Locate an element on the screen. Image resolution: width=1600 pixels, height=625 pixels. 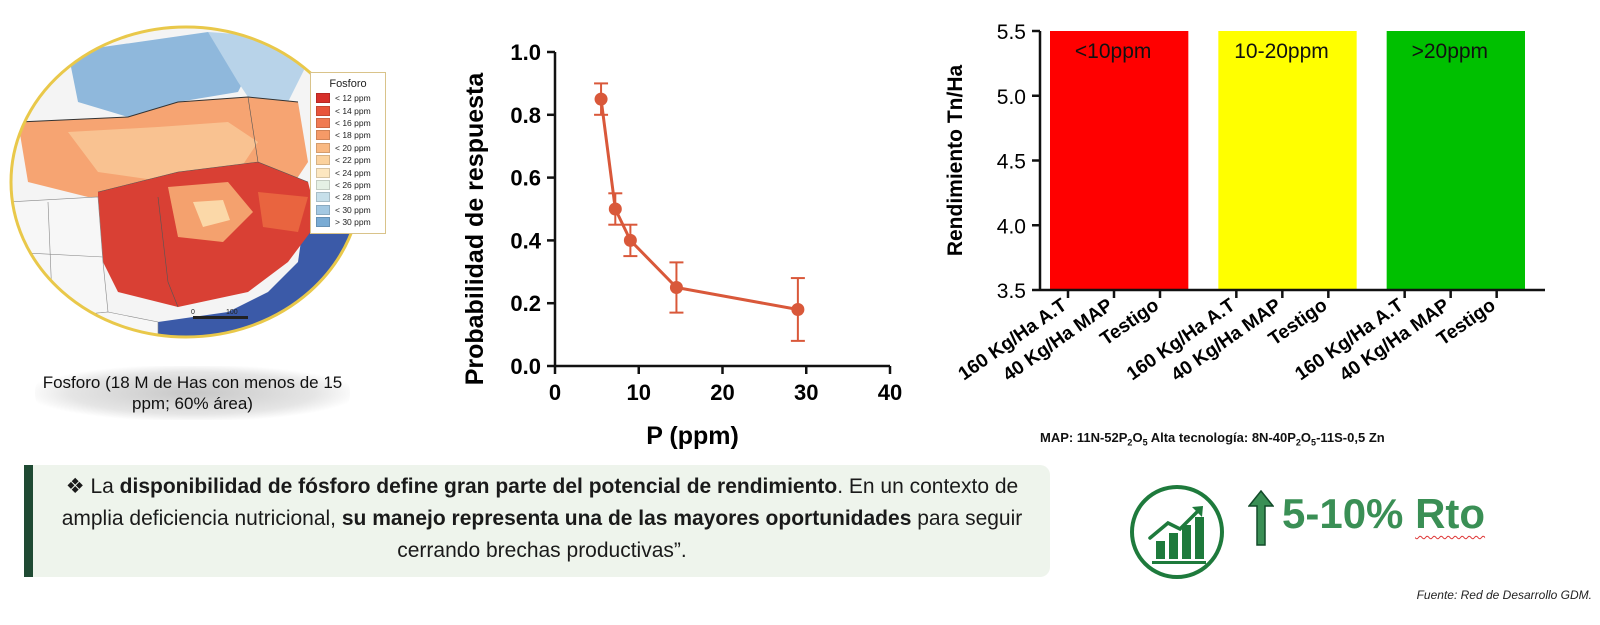
y-tick-label: 0.2 is located at coordinates (525, 303).